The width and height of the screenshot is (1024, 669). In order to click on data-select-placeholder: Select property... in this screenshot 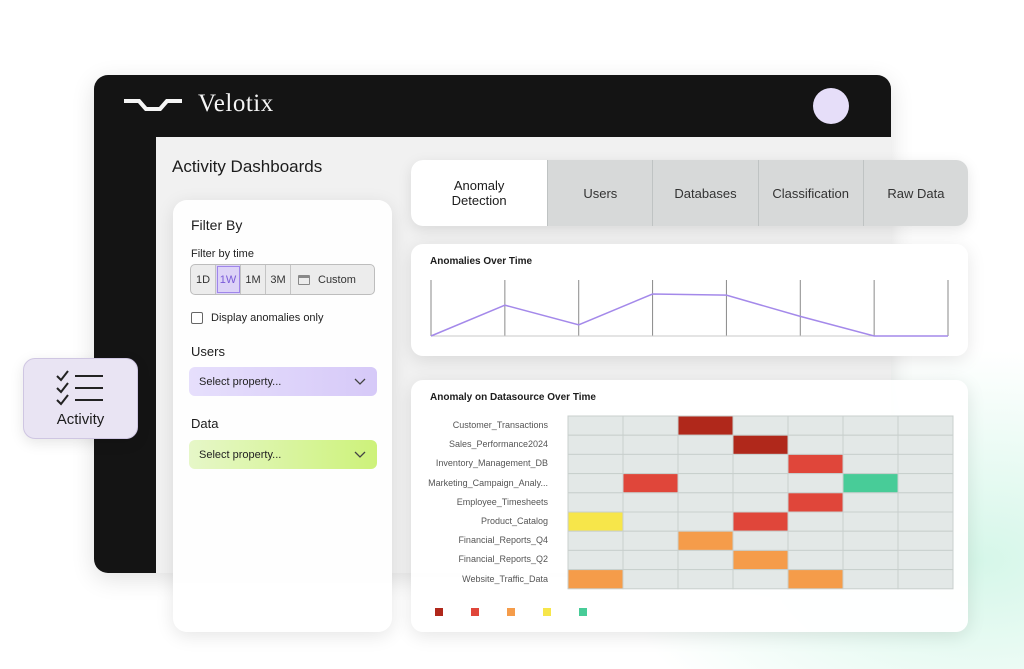, I will do `click(240, 454)`.